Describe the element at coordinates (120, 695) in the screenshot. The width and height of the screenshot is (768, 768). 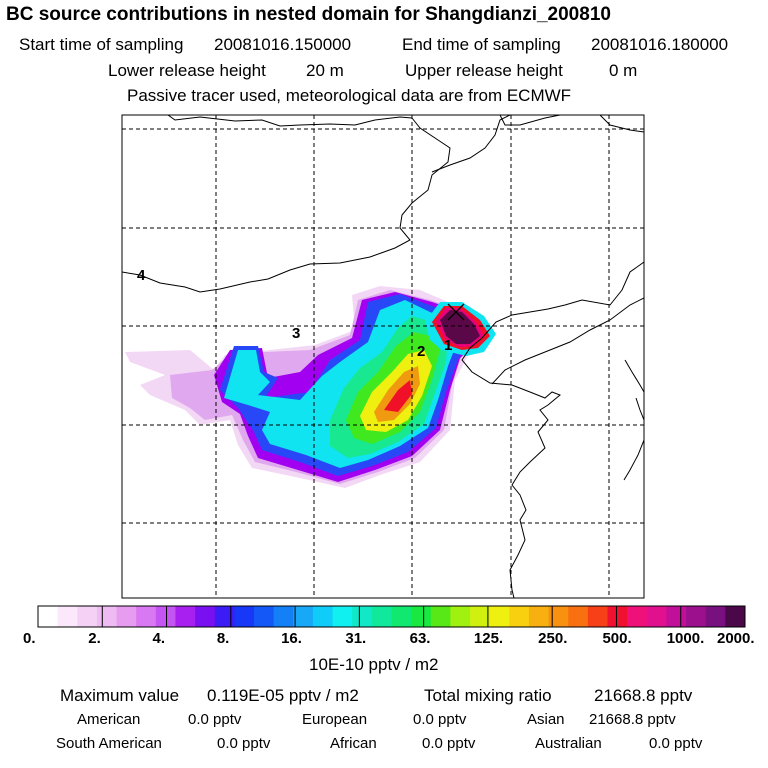
I see `max-value-label: Maximum value` at that location.